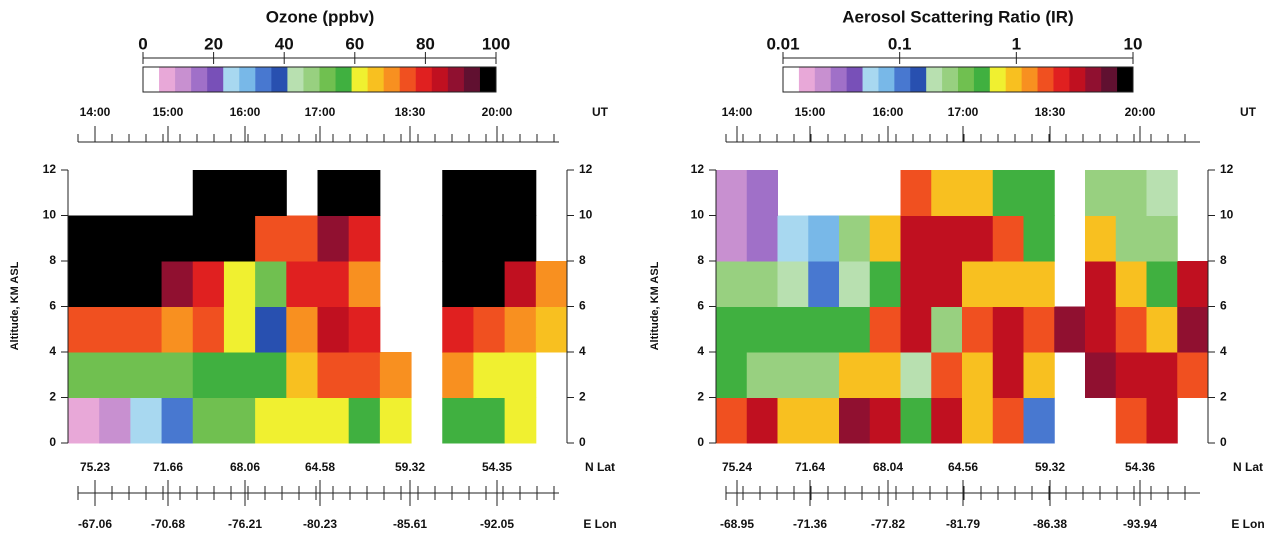  I want to click on lat-label: 64.58, so click(320, 467).